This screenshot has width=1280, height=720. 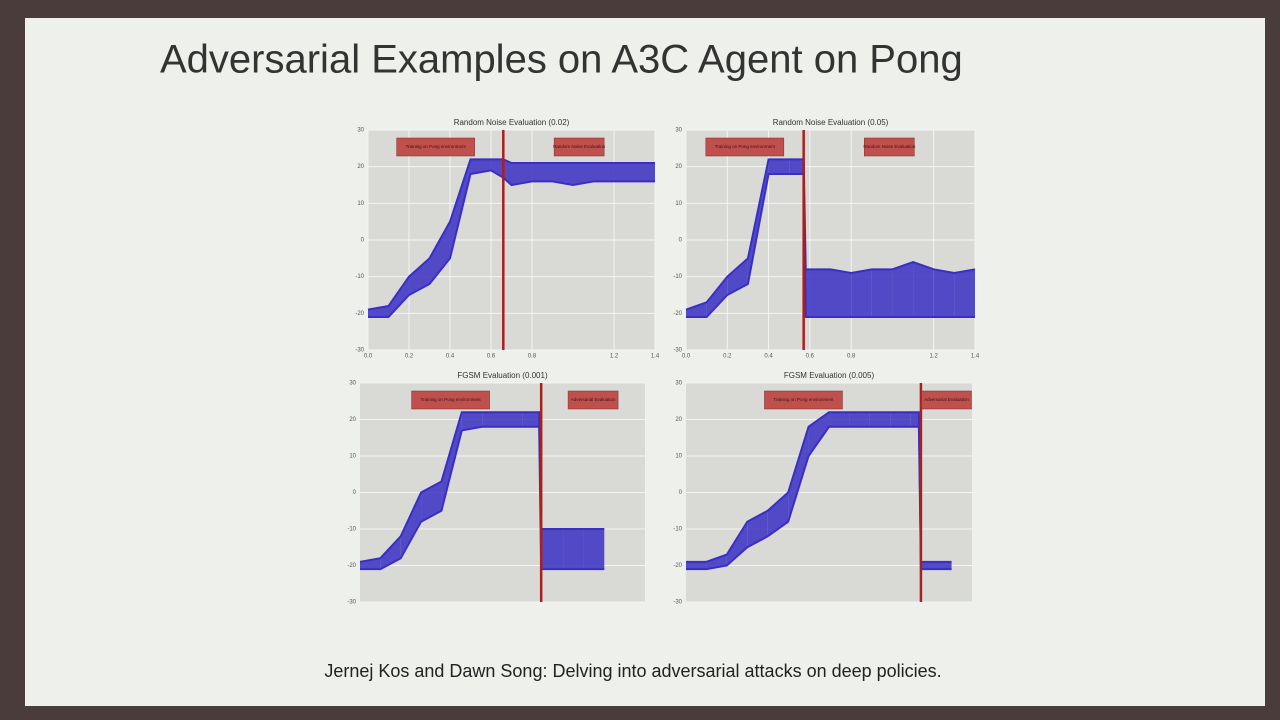 What do you see at coordinates (831, 122) in the screenshot?
I see `chart-title: Random Noise Evaluation (0.05)` at bounding box center [831, 122].